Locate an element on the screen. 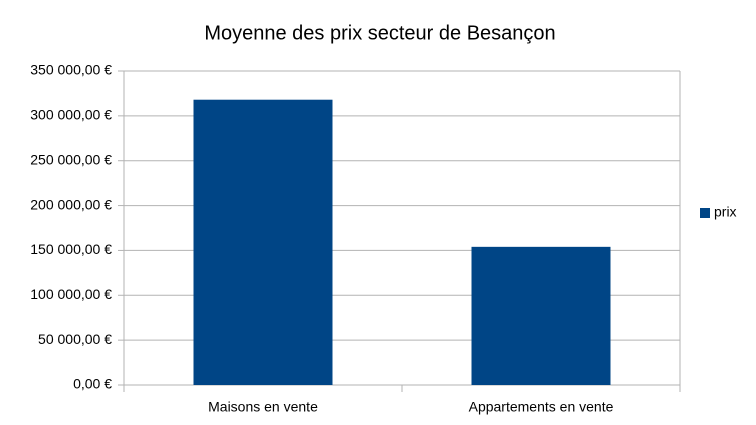 This screenshot has height=425, width=756. chart-title: Moyenne des prix secteur de Besançon is located at coordinates (379, 33).